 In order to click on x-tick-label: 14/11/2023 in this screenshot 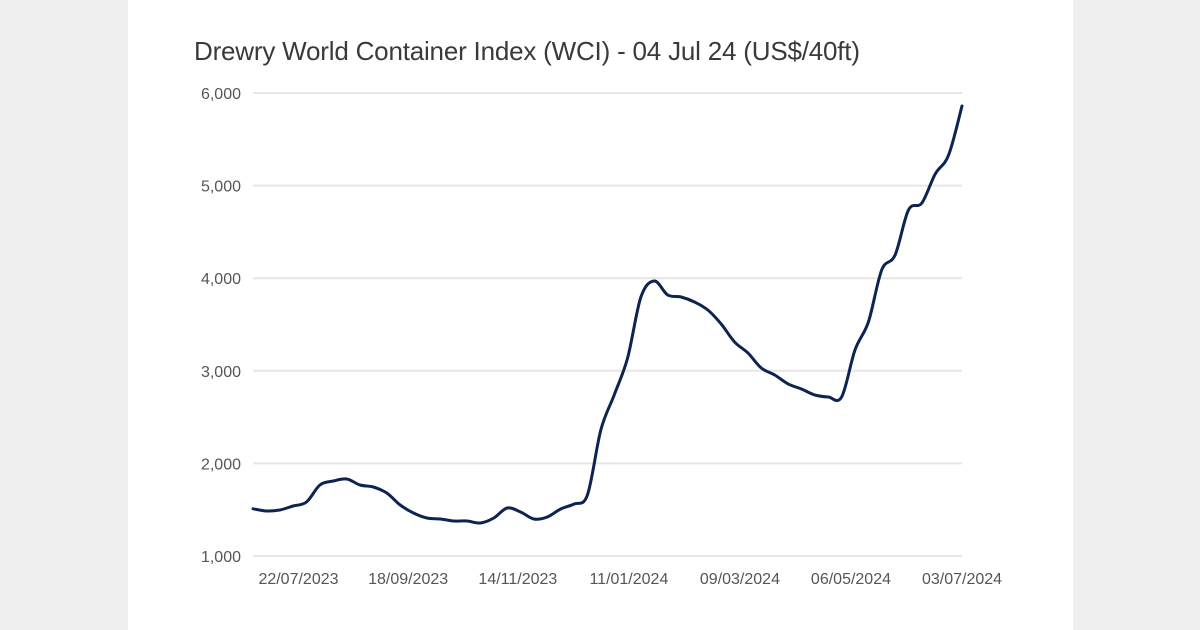, I will do `click(517, 579)`.